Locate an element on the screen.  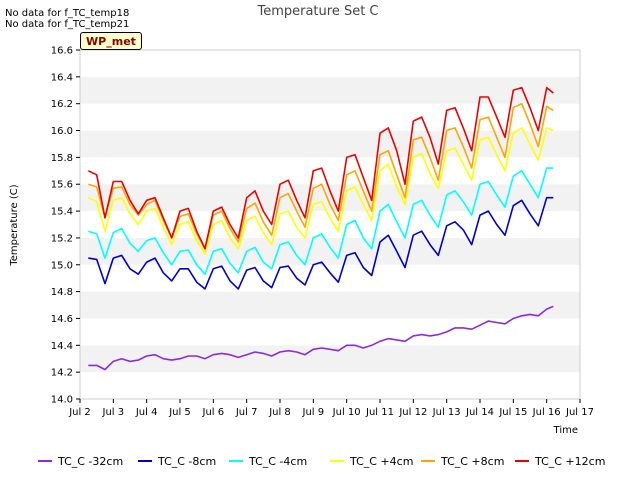
legend-item: TC_C -32cm is located at coordinates (80, 461).